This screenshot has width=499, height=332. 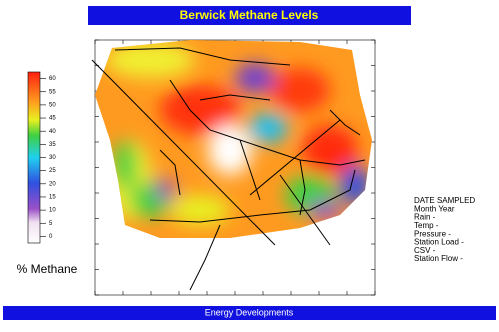 I want to click on colorbar-tick-label: 5, so click(x=51, y=224).